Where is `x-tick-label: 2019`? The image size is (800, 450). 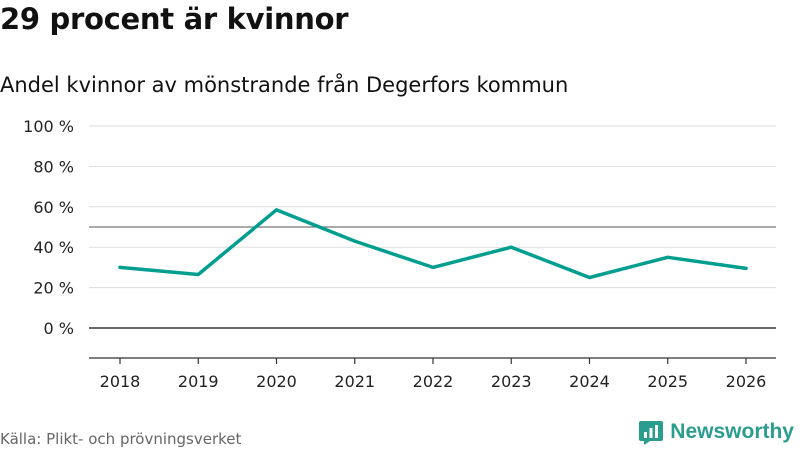 x-tick-label: 2019 is located at coordinates (198, 381).